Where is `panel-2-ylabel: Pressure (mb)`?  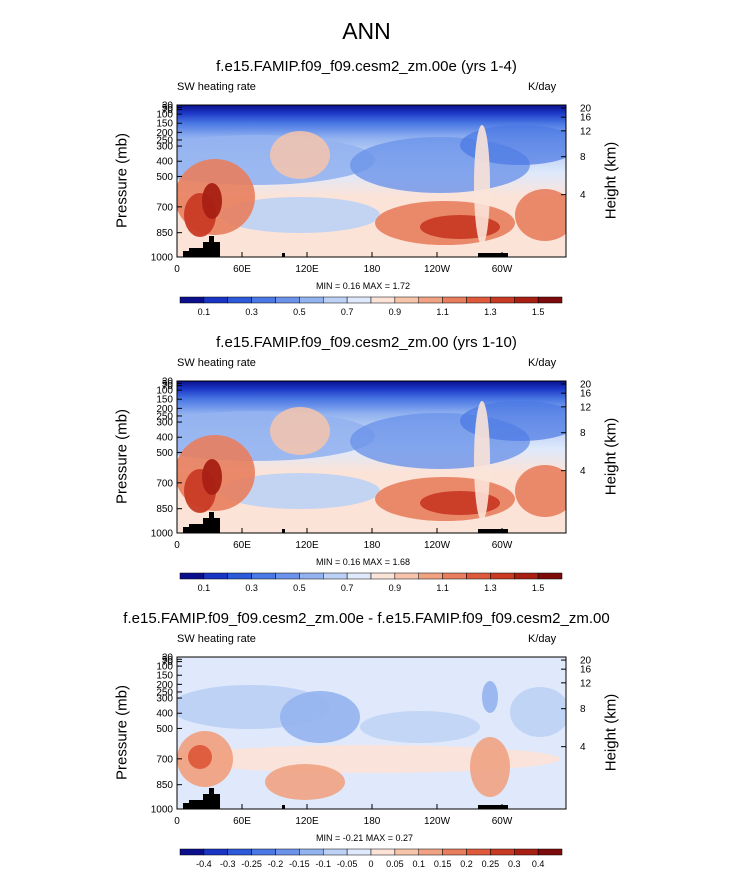
panel-2-ylabel: Pressure (mb) is located at coordinates (122, 456).